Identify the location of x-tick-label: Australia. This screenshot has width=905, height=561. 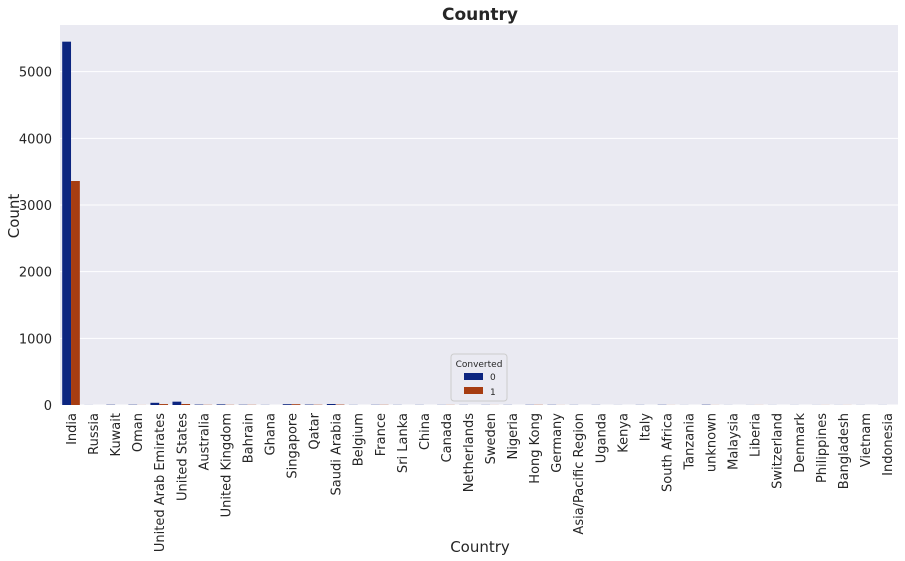
(204, 442).